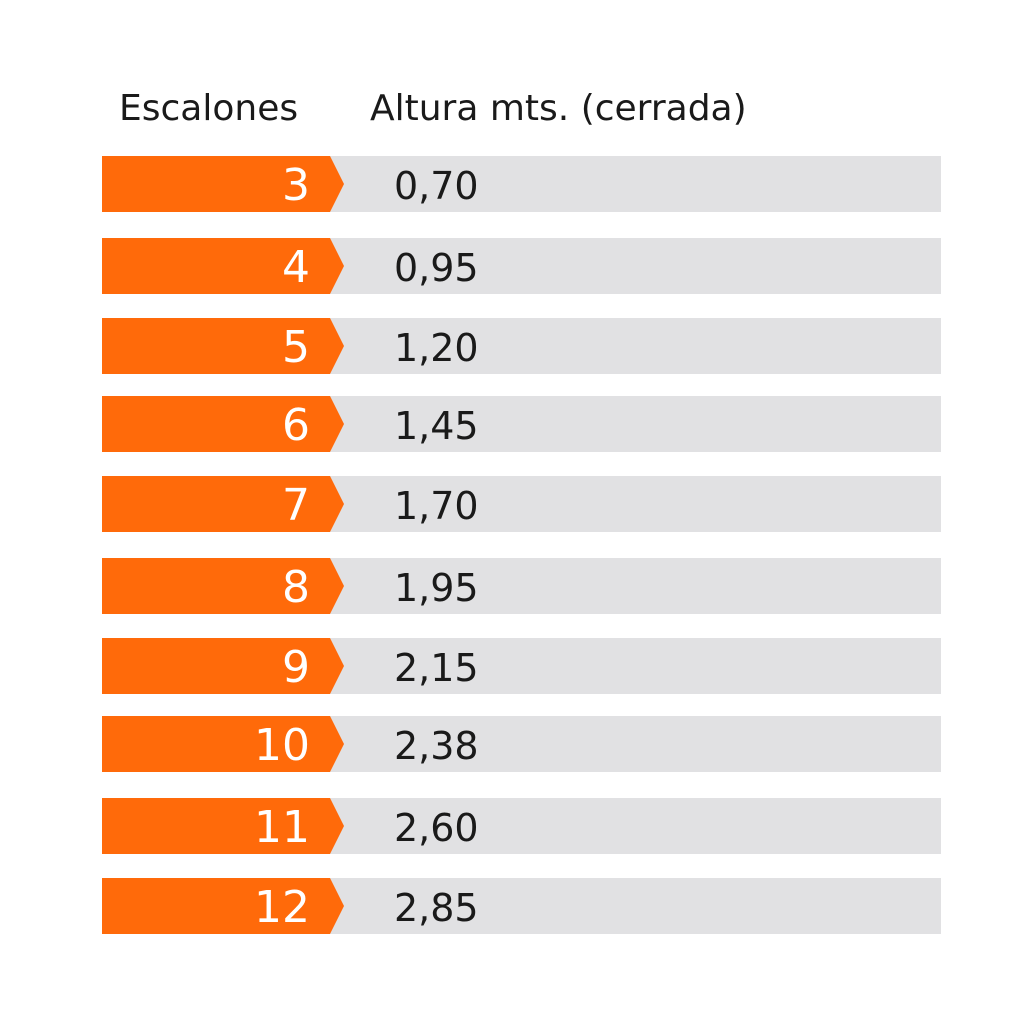 Image resolution: width=1024 pixels, height=1024 pixels. I want to click on closed-height: 1,70, so click(436, 506).